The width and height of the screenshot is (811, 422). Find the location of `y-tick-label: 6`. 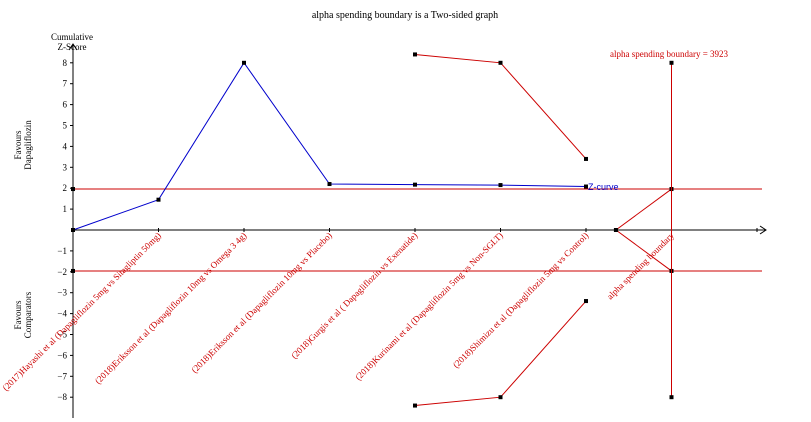

y-tick-label: 6 is located at coordinates (65, 105).